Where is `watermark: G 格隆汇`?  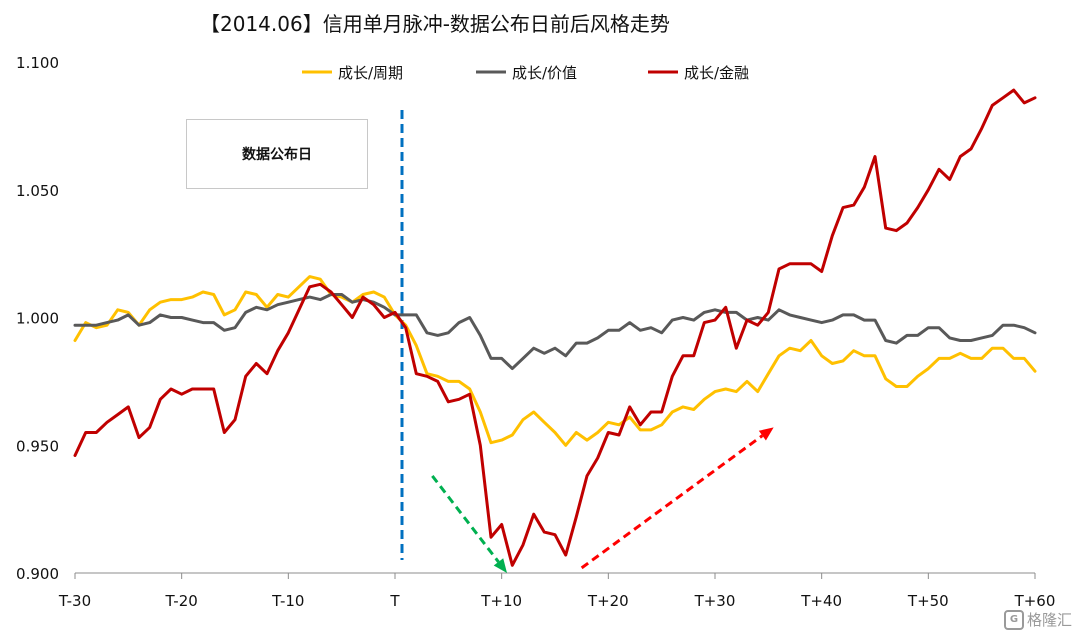
watermark: G 格隆汇 is located at coordinates (1037, 619).